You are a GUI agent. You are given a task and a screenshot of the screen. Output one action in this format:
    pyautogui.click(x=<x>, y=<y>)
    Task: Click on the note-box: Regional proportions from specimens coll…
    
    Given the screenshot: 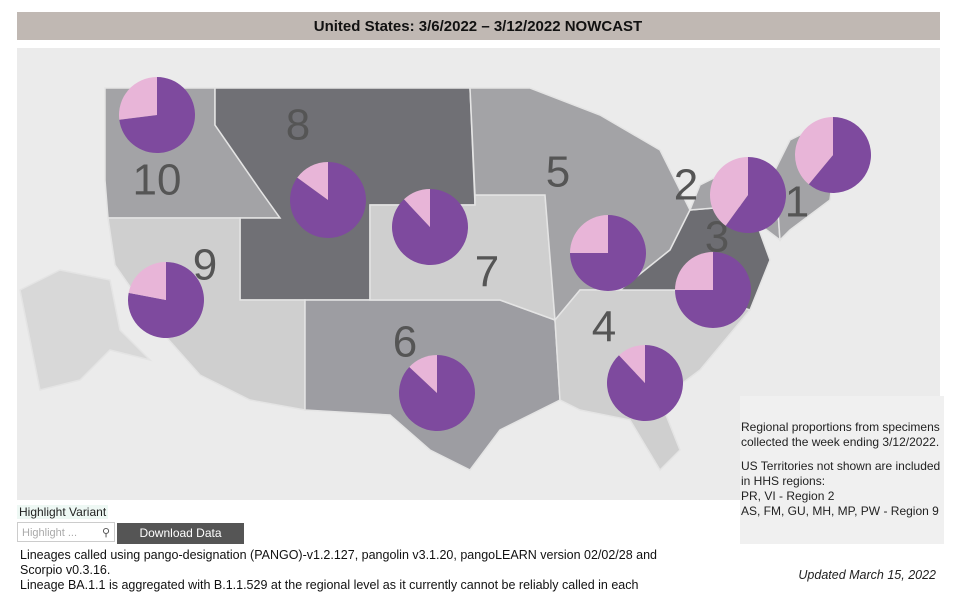 What is the action you would take?
    pyautogui.click(x=842, y=470)
    